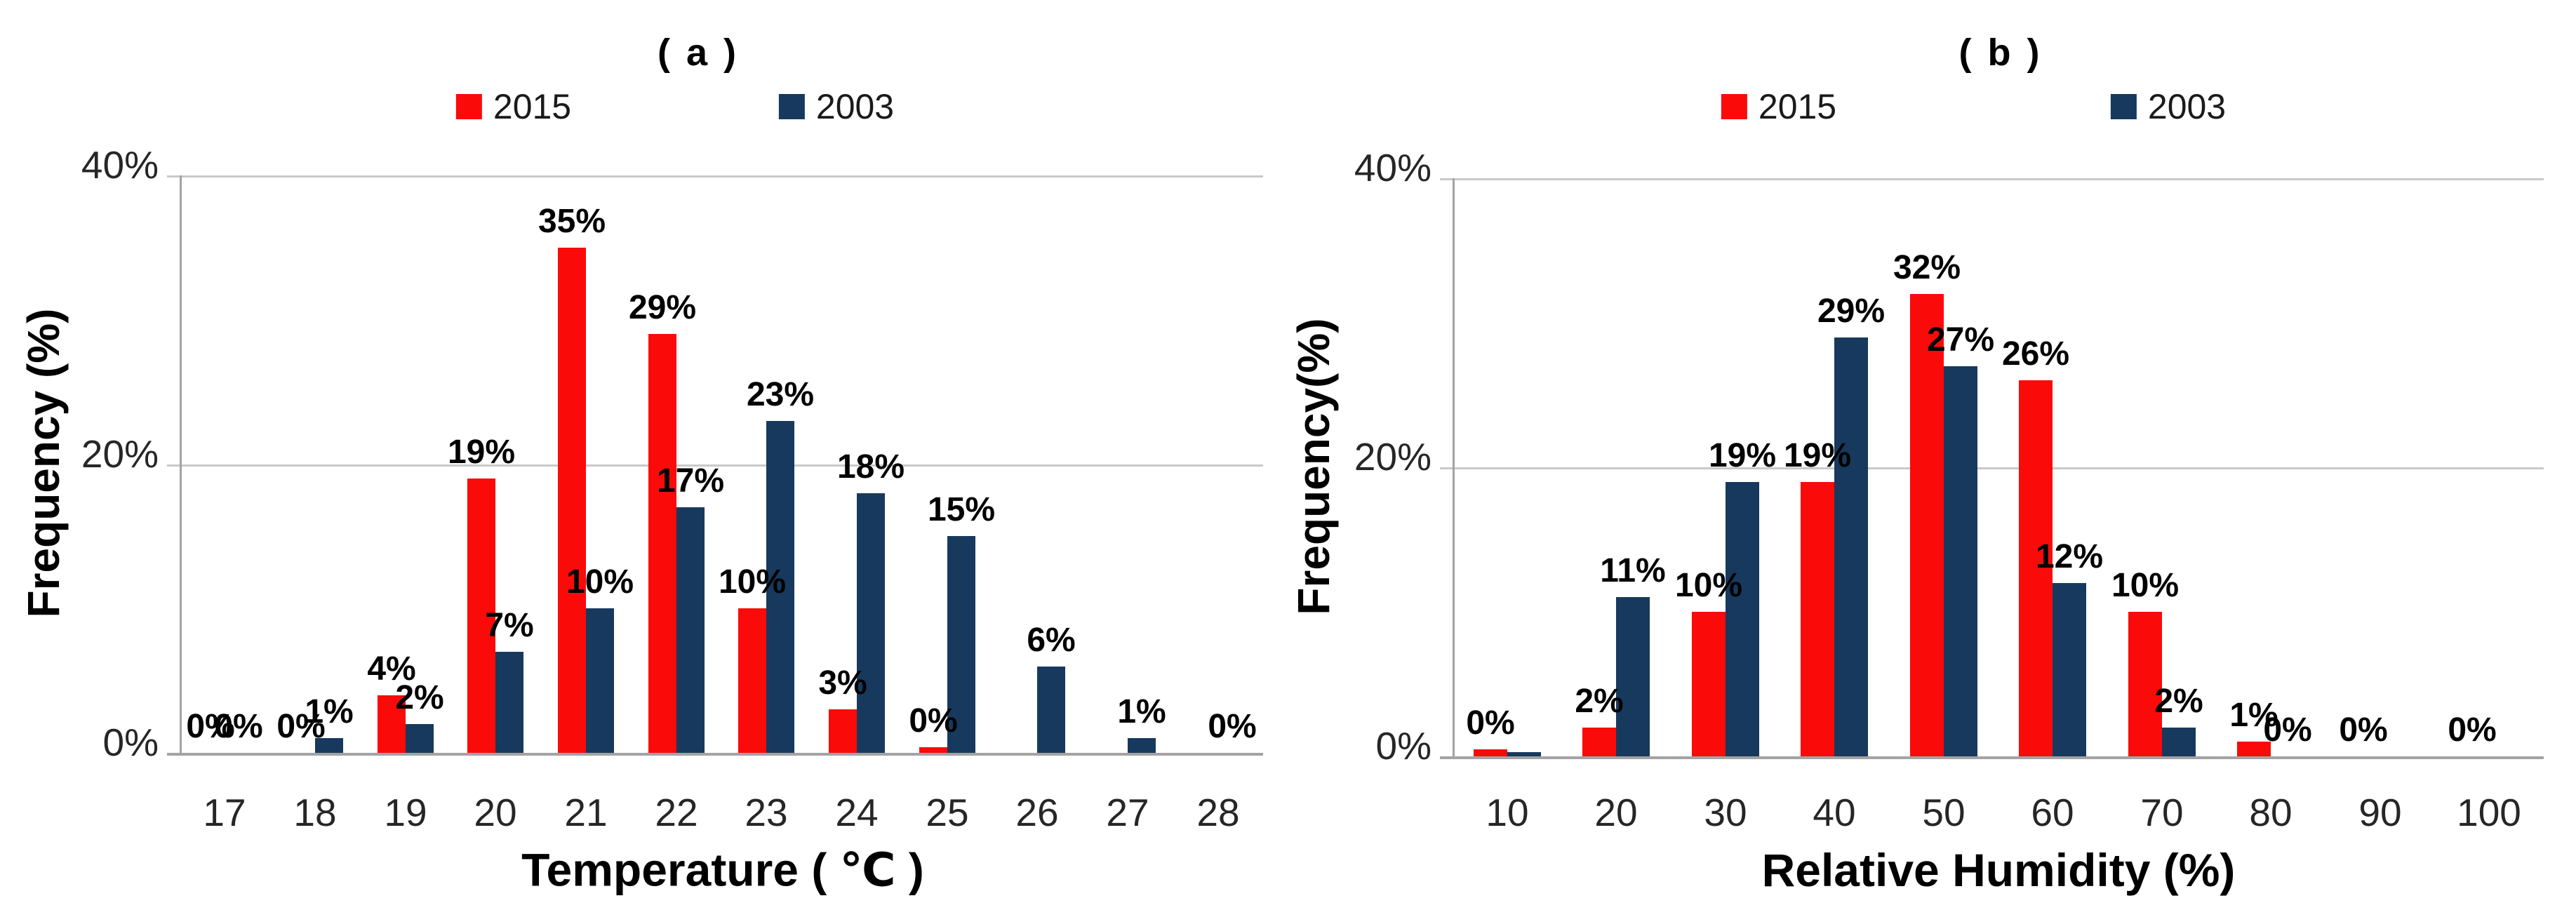  I want to click on bar-label-2003-28: 0%, so click(1232, 726).